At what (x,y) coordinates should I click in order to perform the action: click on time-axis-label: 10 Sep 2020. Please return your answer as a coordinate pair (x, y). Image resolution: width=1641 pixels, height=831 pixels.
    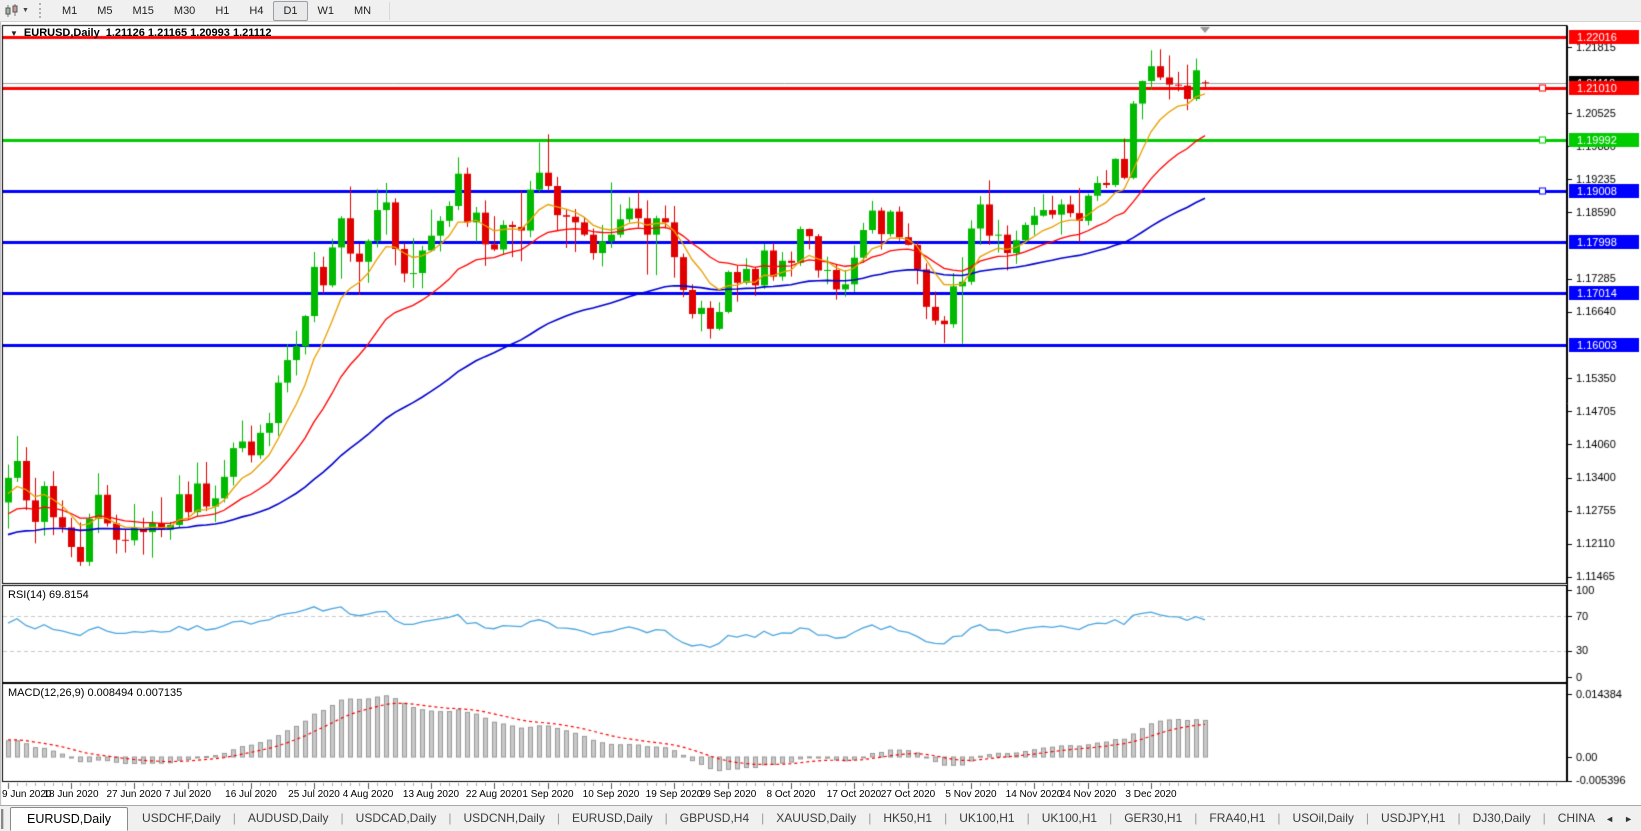
    Looking at the image, I should click on (611, 794).